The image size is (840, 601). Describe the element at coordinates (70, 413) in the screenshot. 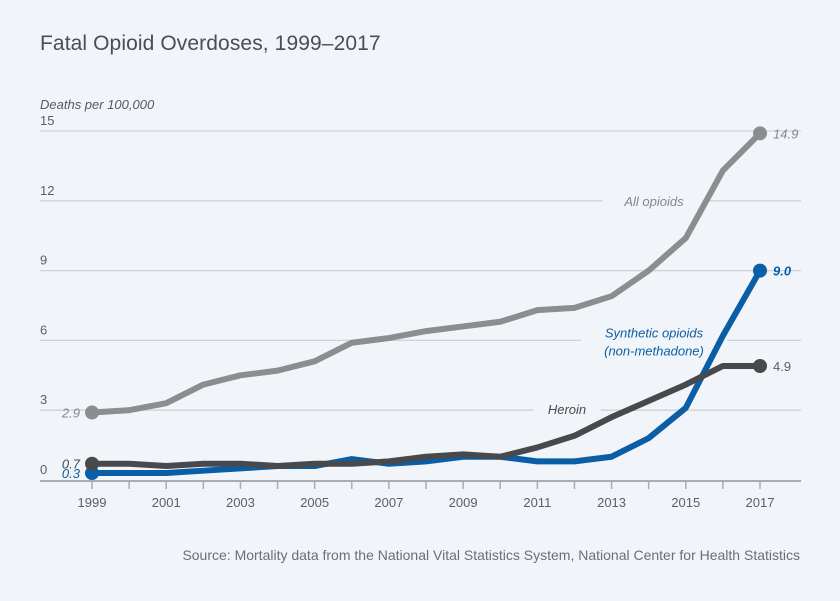

I see `data-label-all-opioids-start: 2.9` at that location.